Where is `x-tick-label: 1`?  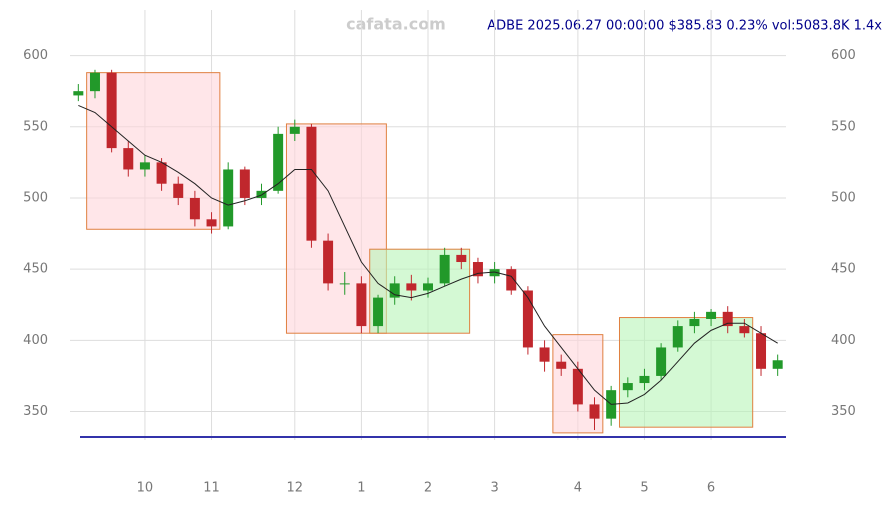
x-tick-label: 1 is located at coordinates (361, 488).